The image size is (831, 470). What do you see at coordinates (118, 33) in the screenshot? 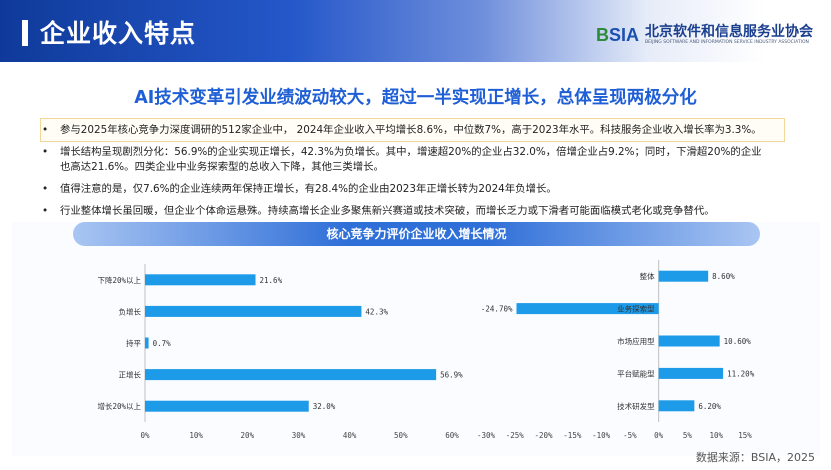
I see `page-title: 企业收入特点` at bounding box center [118, 33].